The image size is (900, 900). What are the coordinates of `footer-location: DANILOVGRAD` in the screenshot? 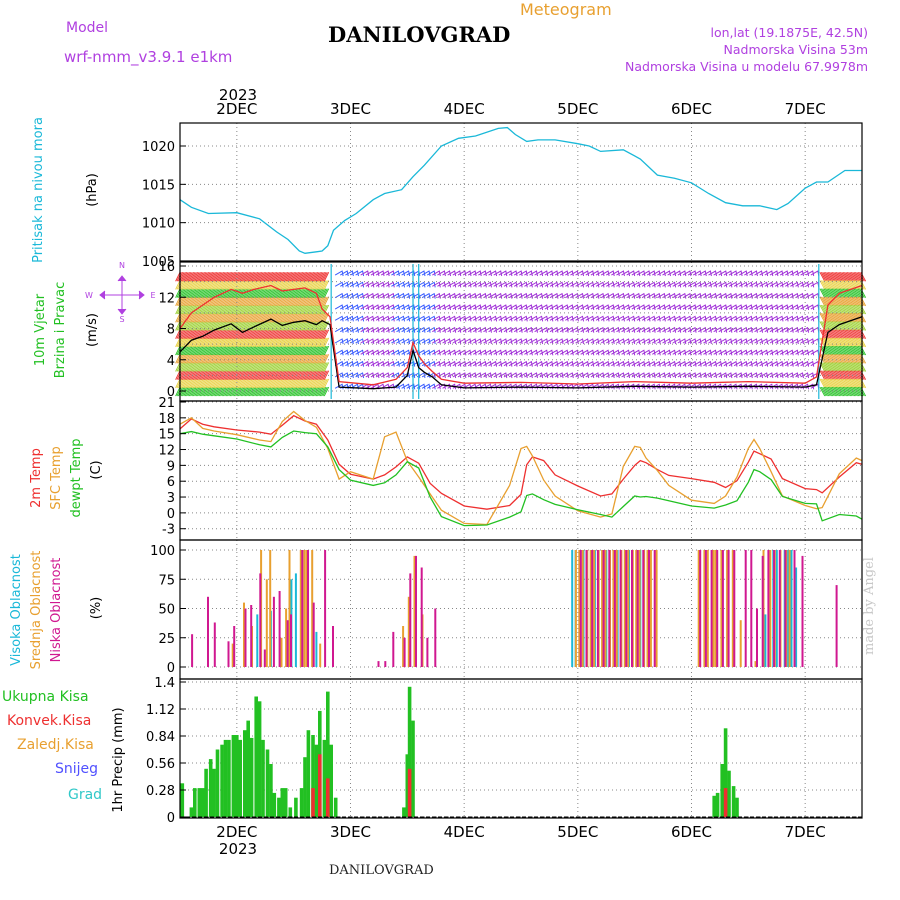 It's located at (381, 870).